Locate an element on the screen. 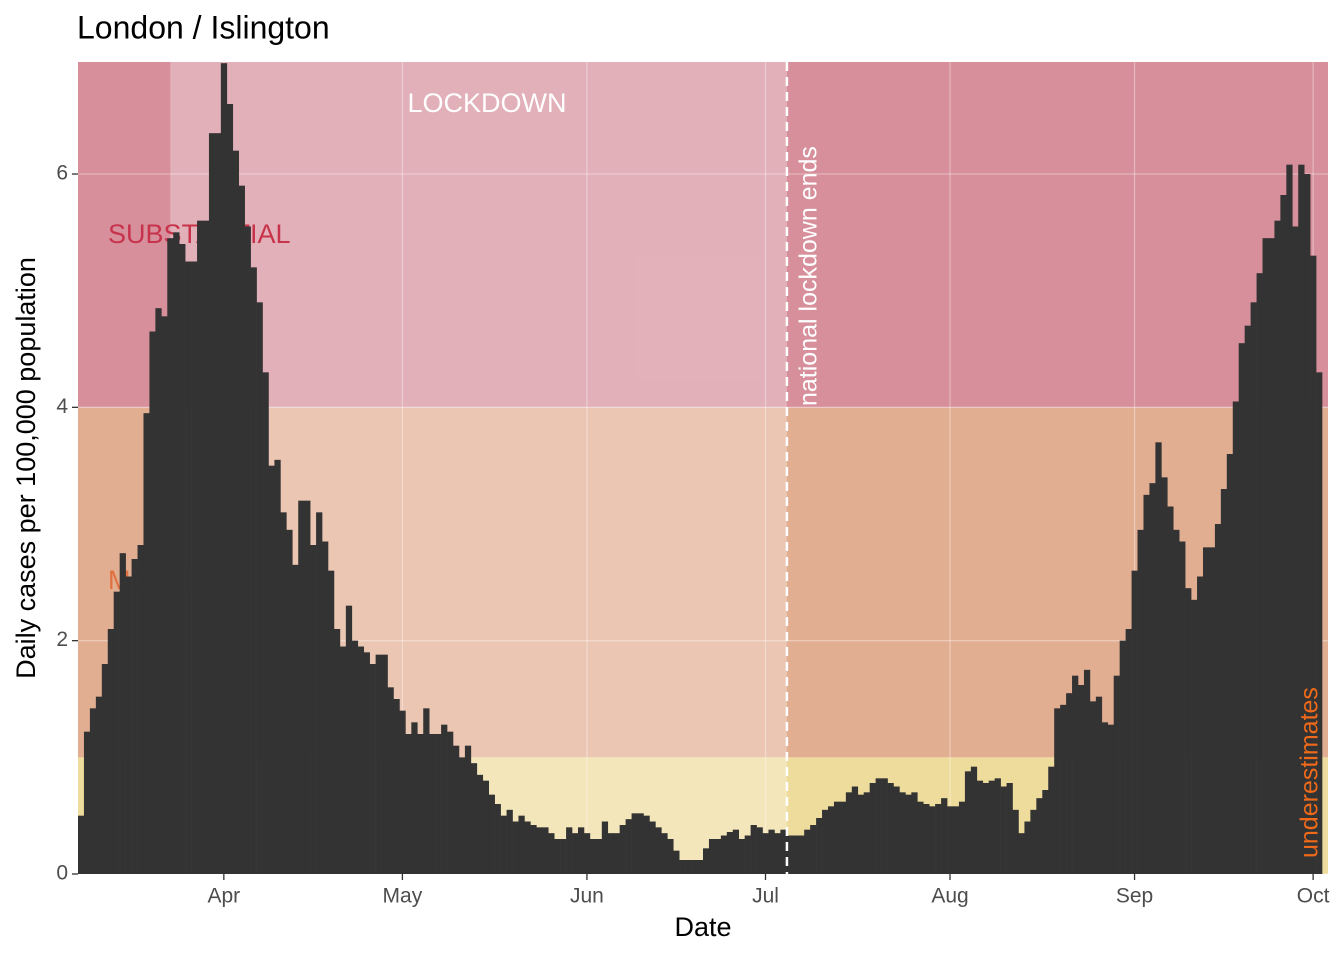  chart-title: London / Islington is located at coordinates (203, 27).